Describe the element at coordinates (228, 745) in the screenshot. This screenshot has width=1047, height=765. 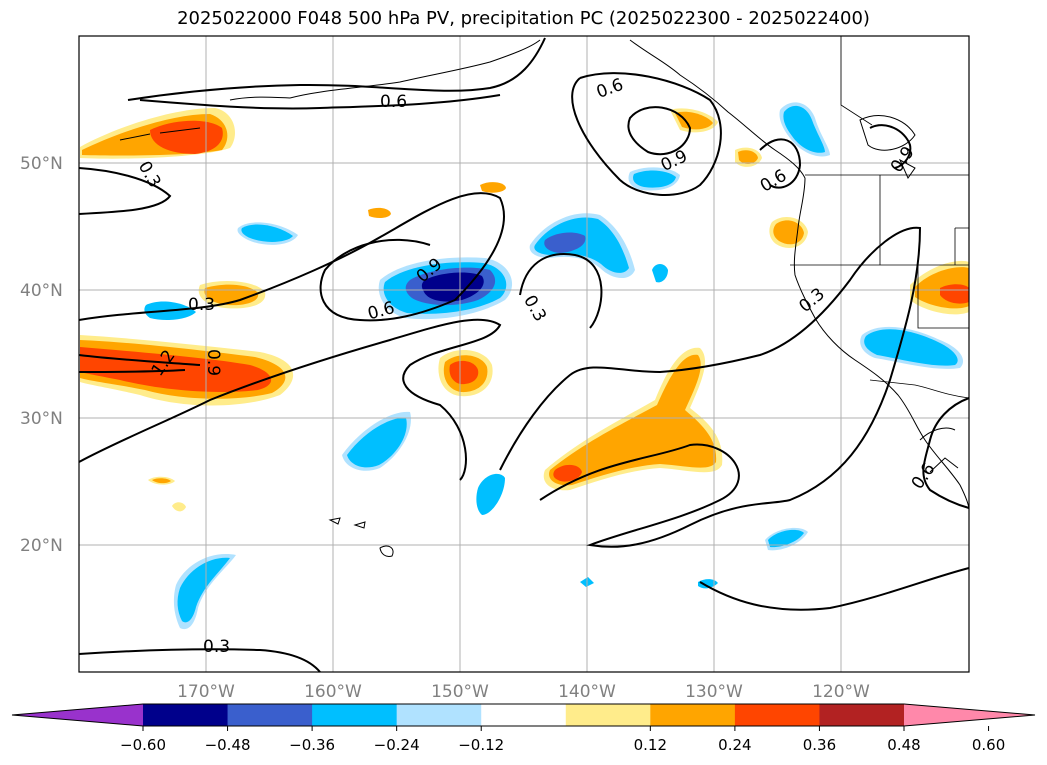
I see `colorbar-tick-label: −0.48` at that location.